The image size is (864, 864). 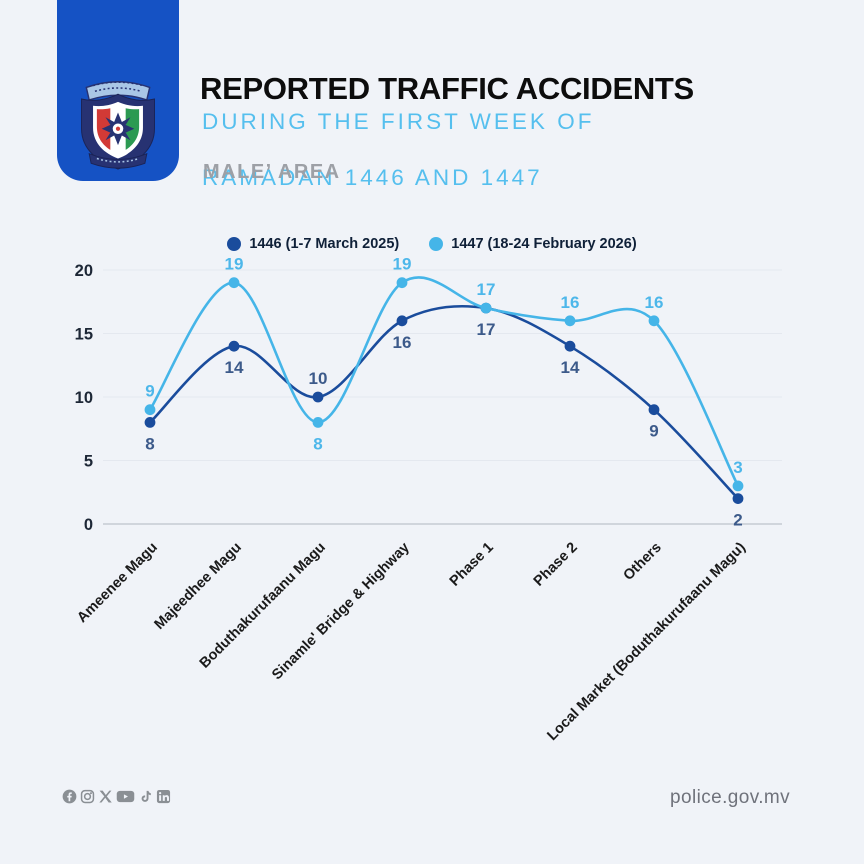 I want to click on police-crest-logo, so click(x=118, y=125).